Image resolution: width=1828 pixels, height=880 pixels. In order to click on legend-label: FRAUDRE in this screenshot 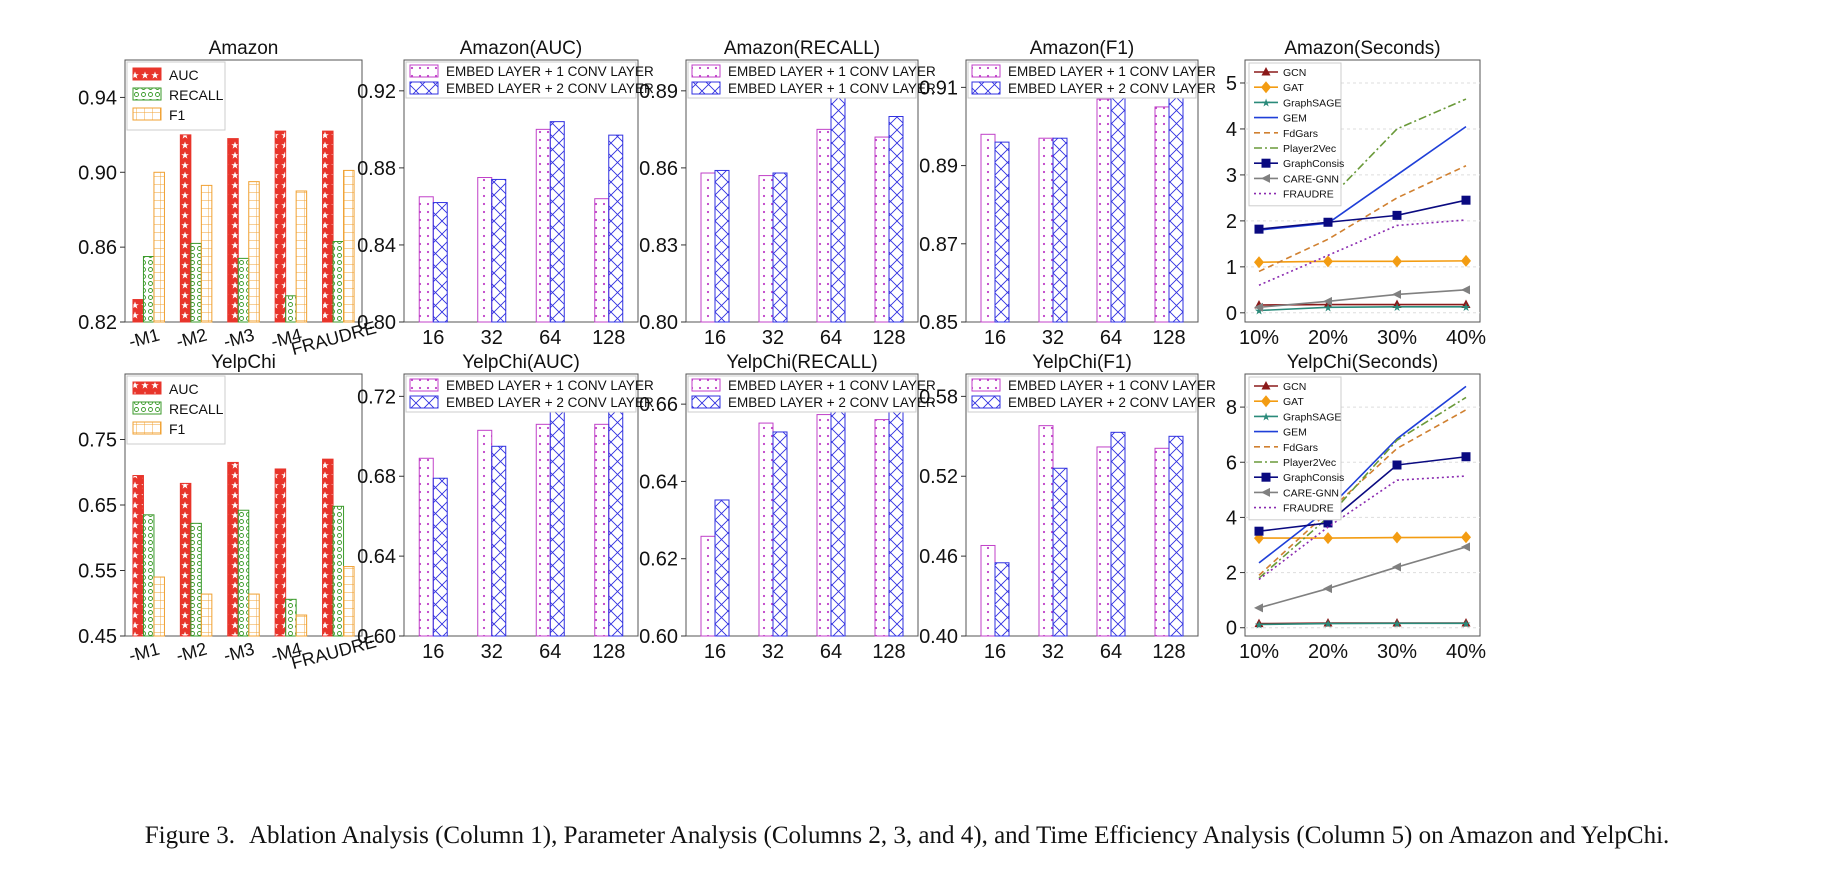, I will do `click(1308, 195)`.